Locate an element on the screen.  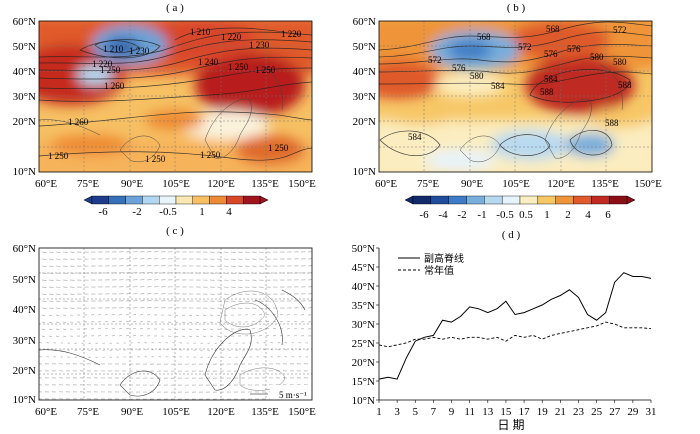
colorbar-extend-high is located at coordinates (631, 200).